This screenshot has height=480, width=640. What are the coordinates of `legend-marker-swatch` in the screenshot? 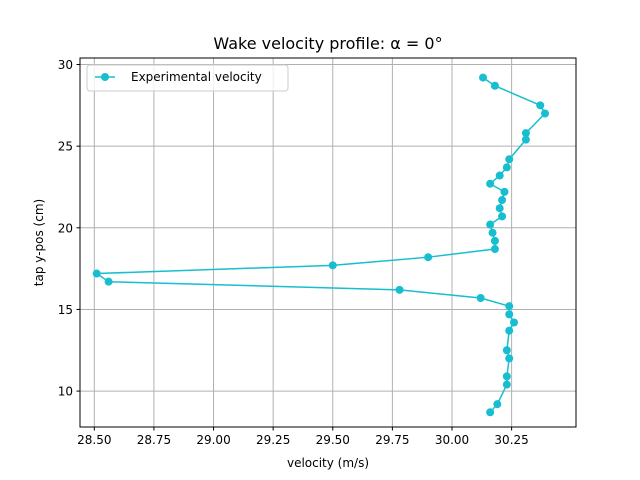 It's located at (105, 77).